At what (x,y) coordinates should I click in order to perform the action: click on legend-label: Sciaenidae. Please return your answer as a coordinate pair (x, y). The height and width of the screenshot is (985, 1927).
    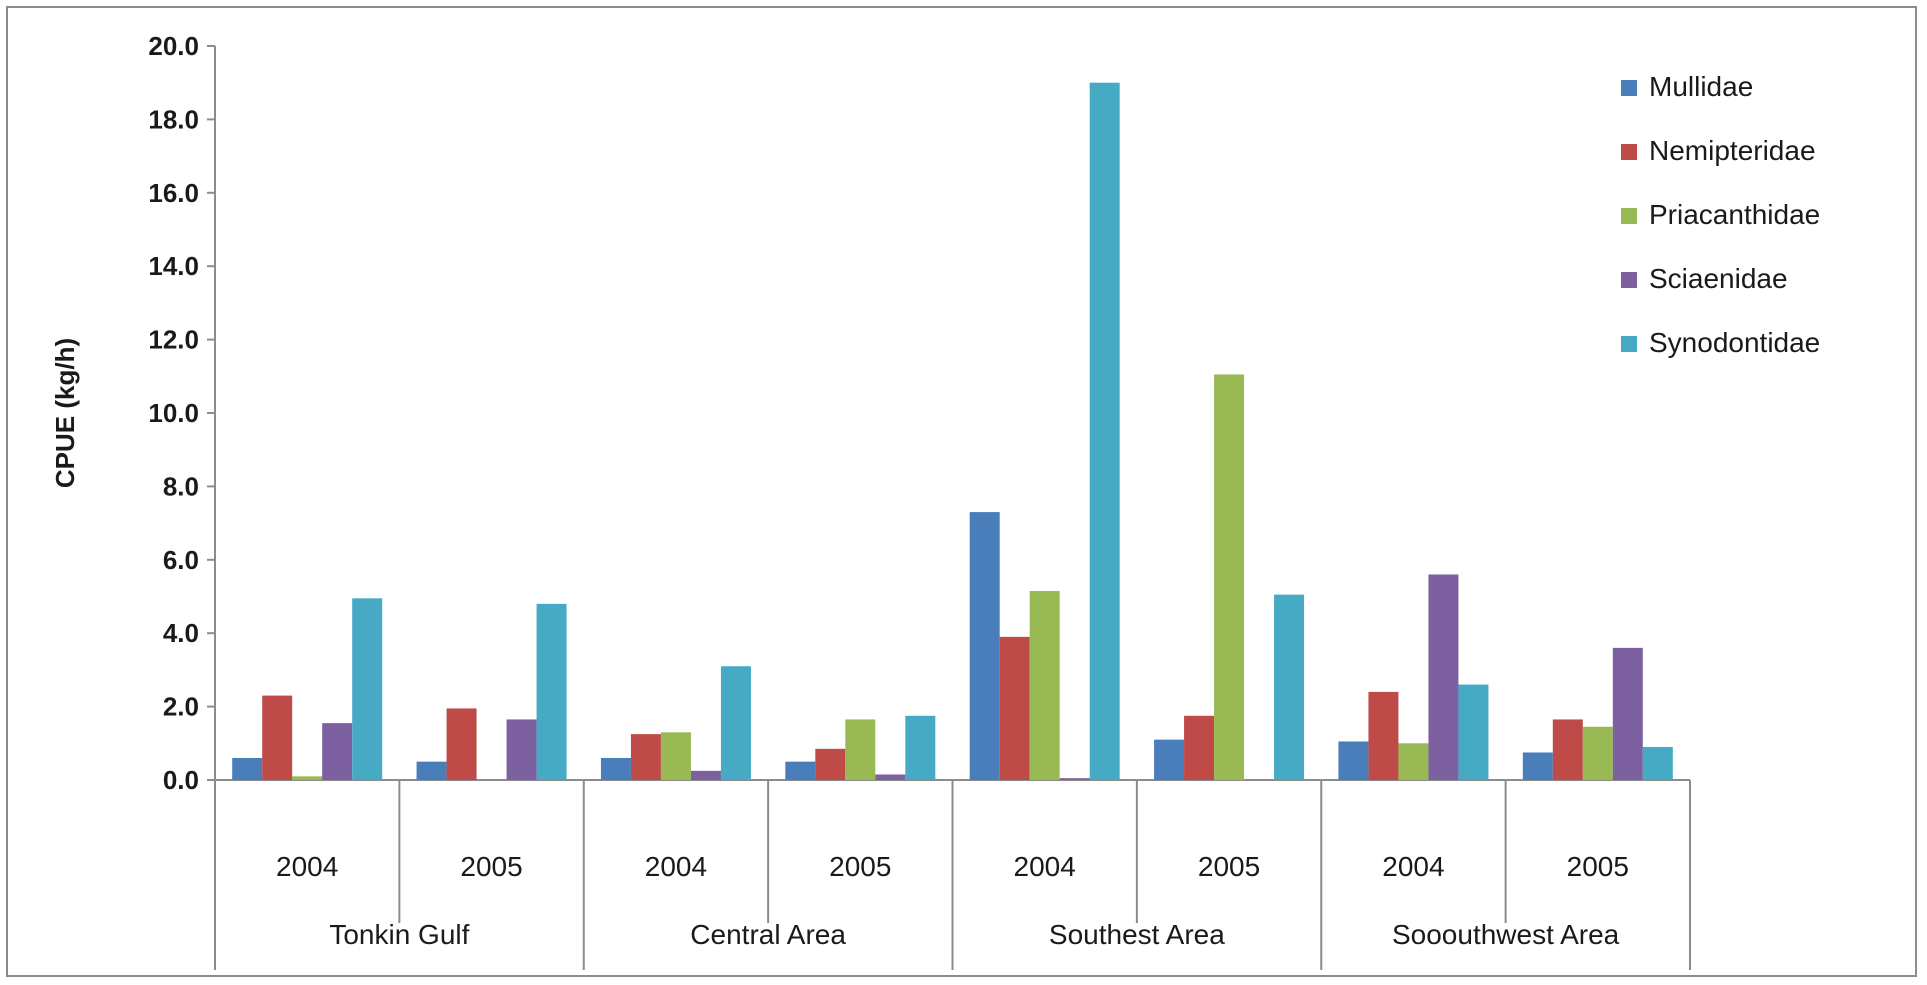
    Looking at the image, I should click on (1718, 278).